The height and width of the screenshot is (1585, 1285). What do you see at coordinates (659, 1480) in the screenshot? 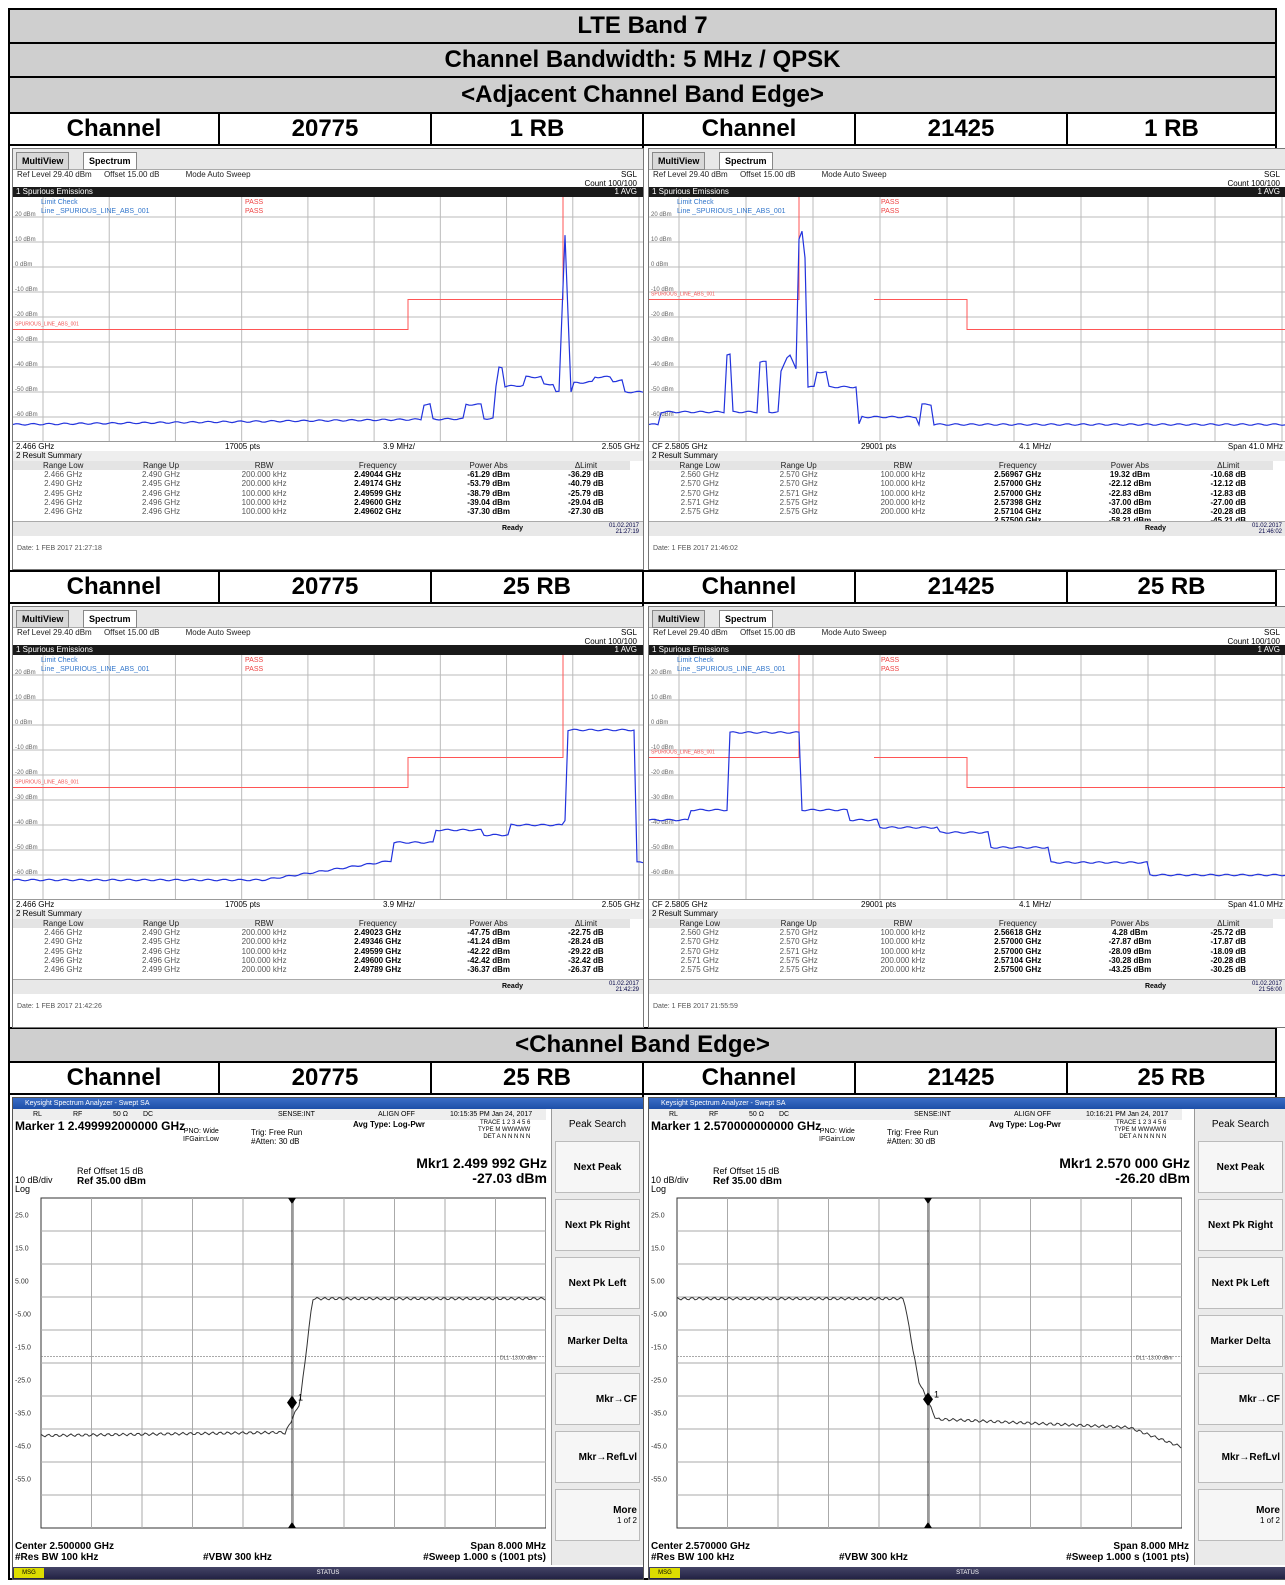
I see `y-tick-label: -55.0` at bounding box center [659, 1480].